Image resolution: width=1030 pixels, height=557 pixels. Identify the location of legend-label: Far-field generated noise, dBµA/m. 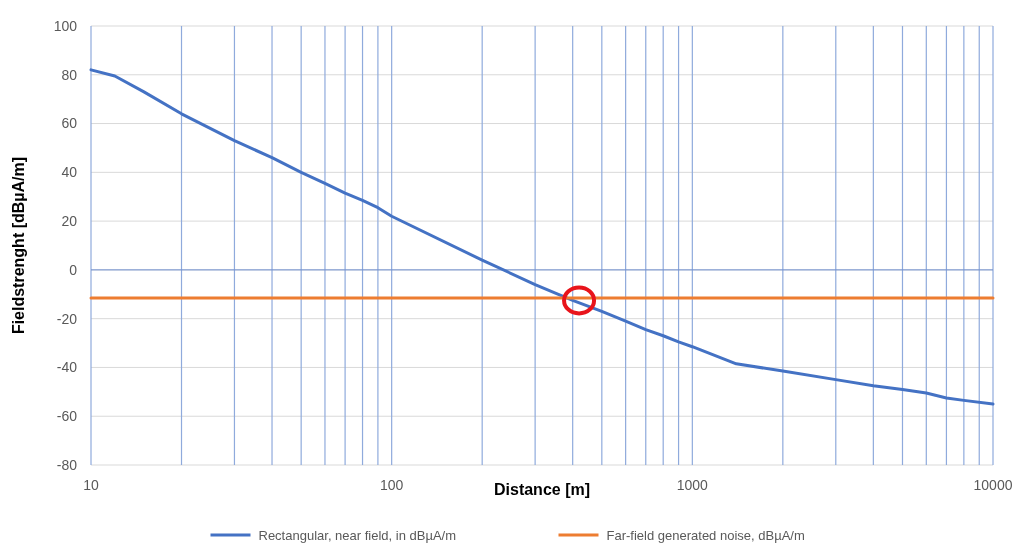
(705, 535).